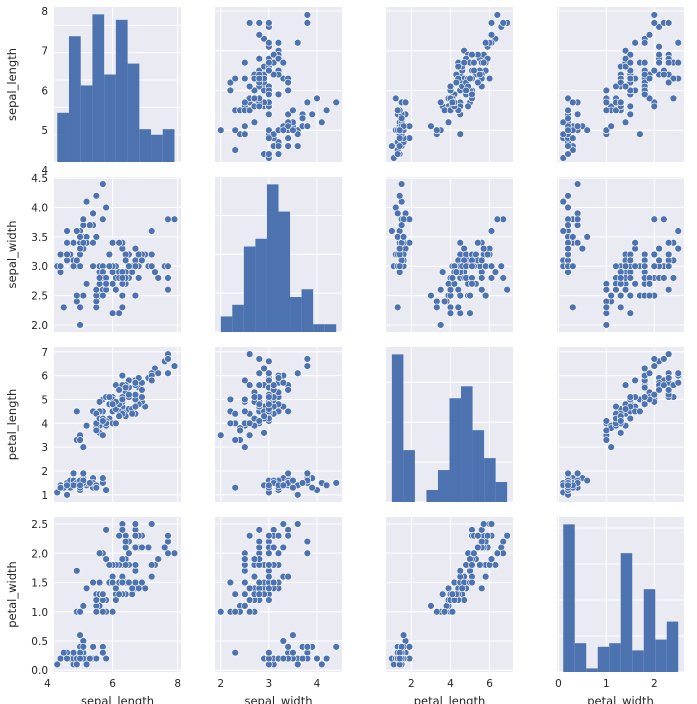  What do you see at coordinates (47, 684) in the screenshot?
I see `x-tick-label: 4` at bounding box center [47, 684].